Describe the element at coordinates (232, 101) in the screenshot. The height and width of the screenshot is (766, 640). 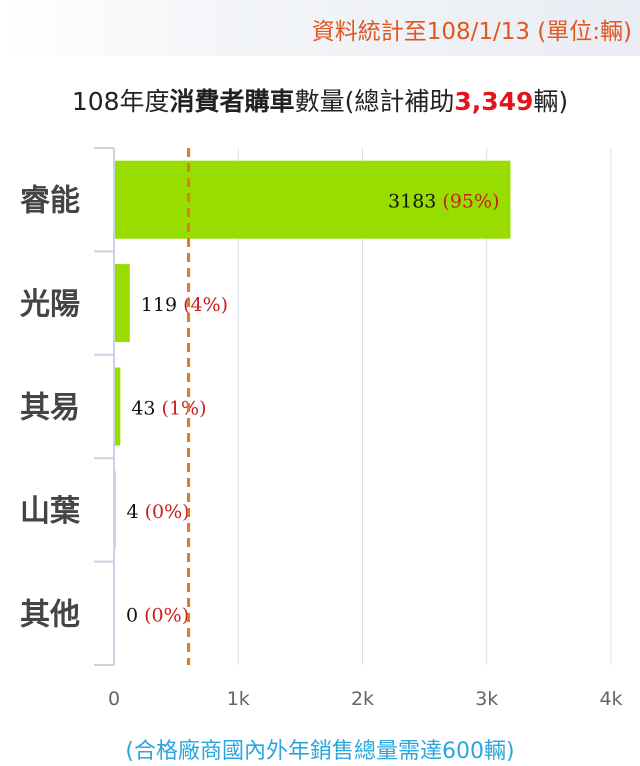
I see `title-emphasis: 消費者購車` at that location.